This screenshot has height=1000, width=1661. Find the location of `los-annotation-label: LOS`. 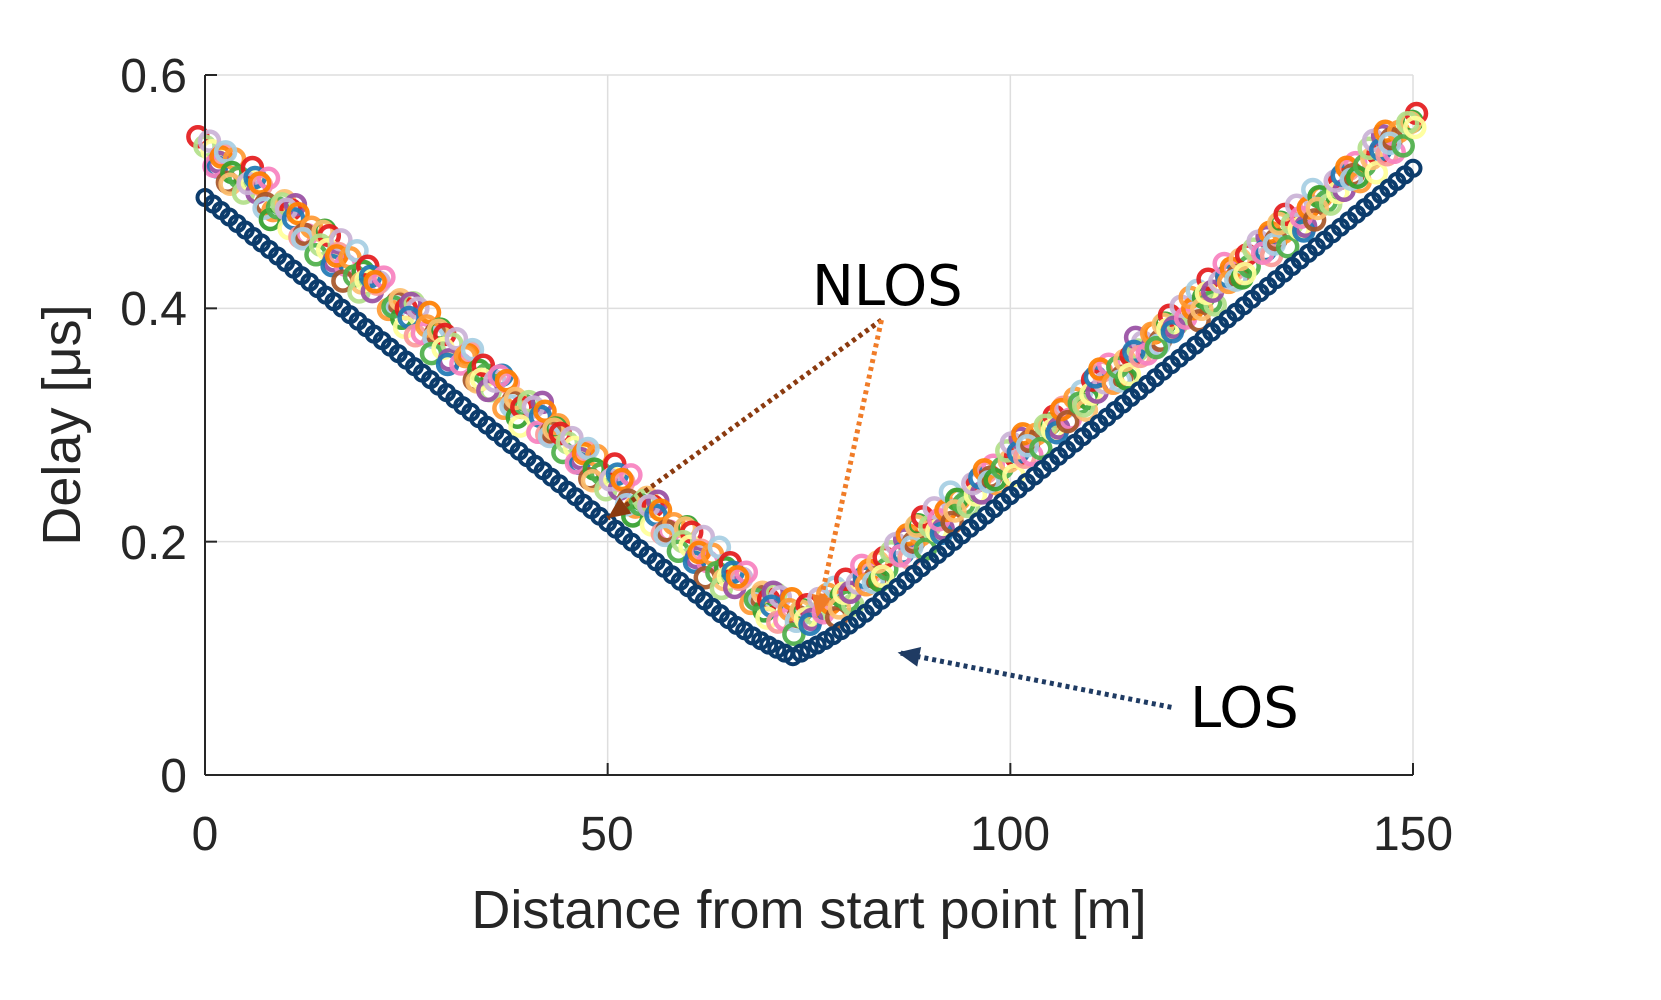

los-annotation-label: LOS is located at coordinates (1244, 708).